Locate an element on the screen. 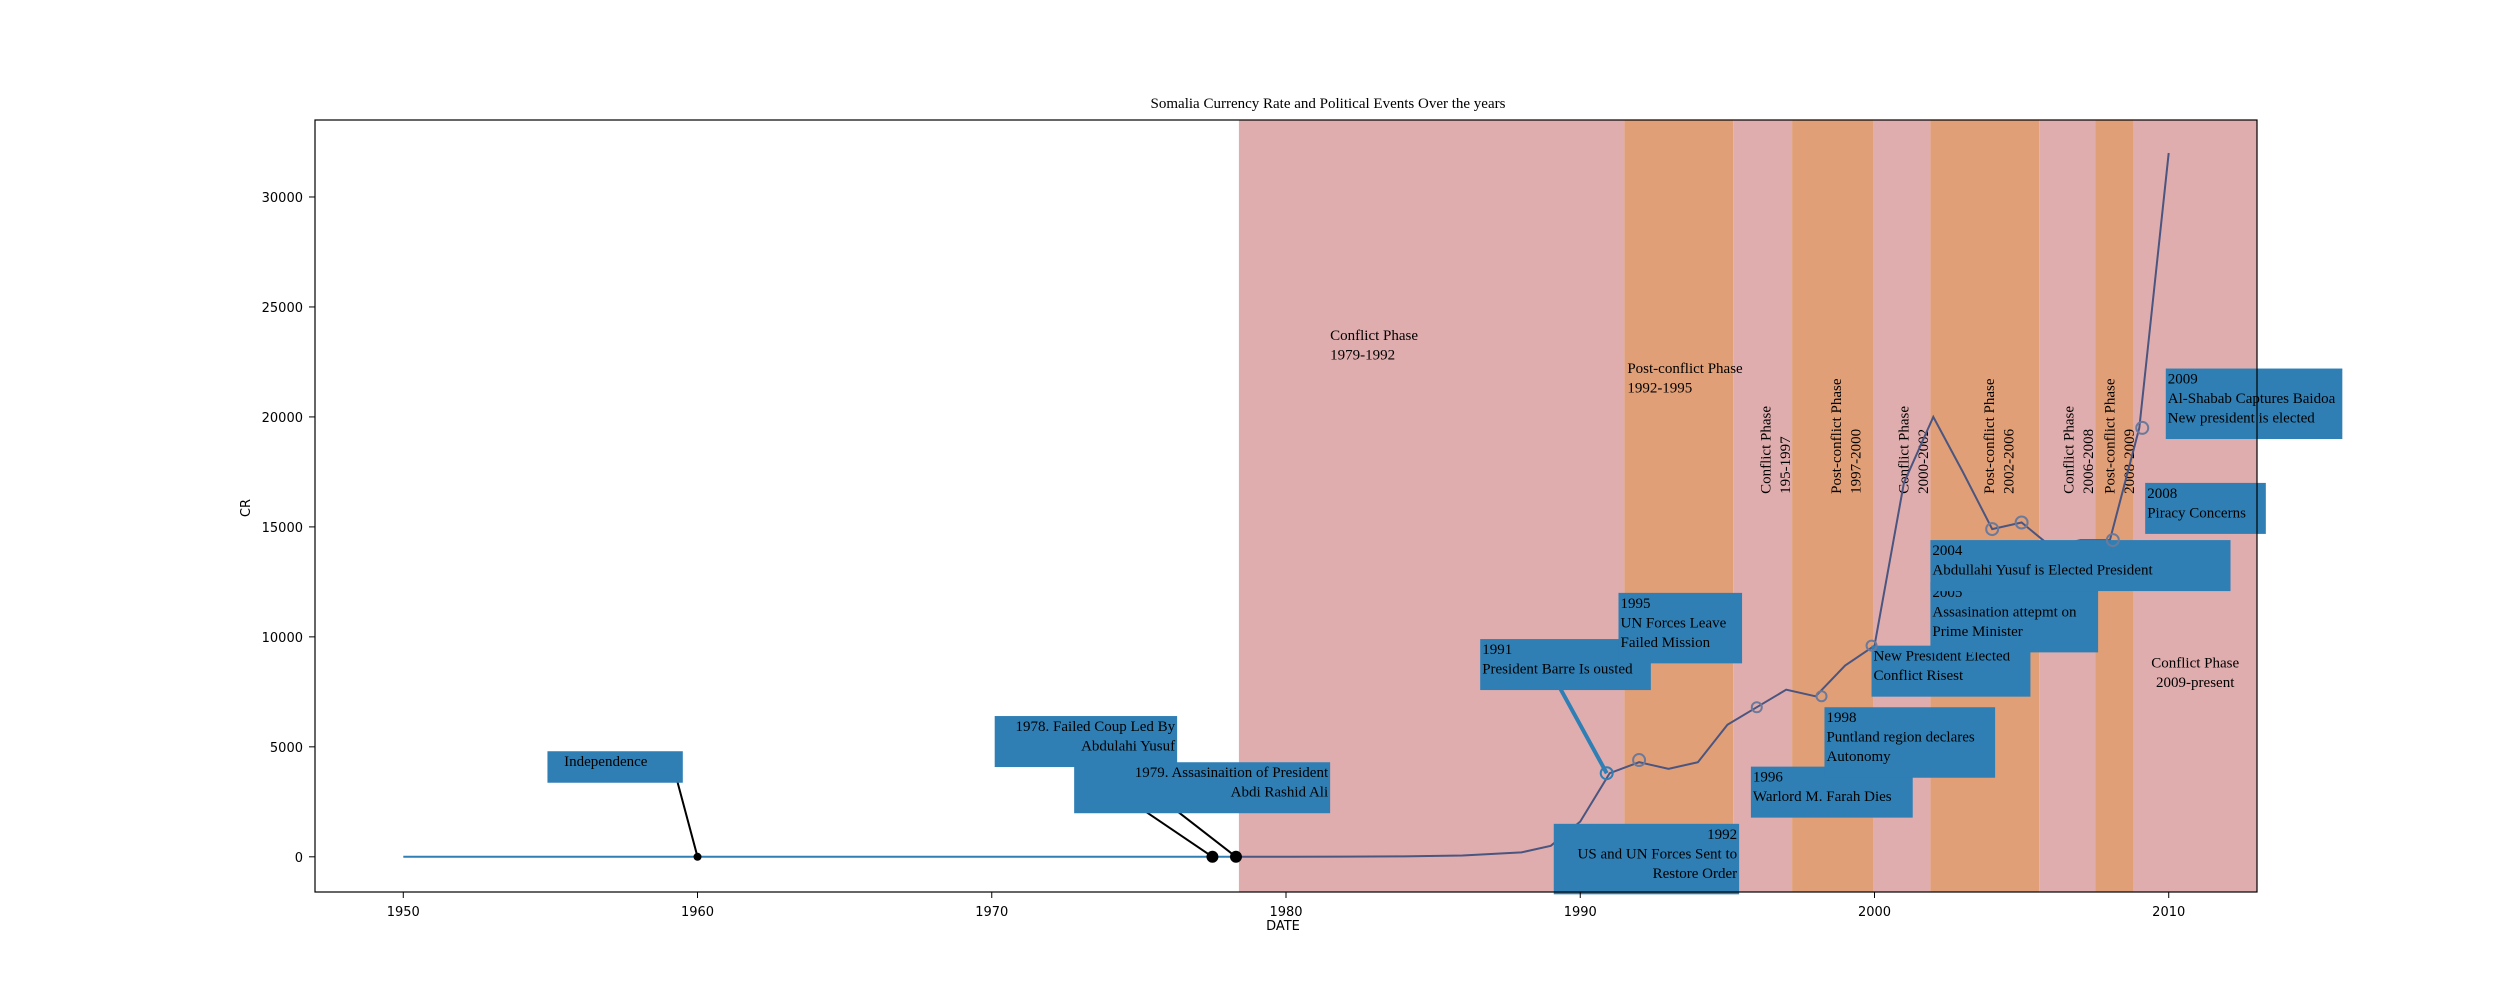 The width and height of the screenshot is (2500, 1000). annotation-text: New President Elected Conflict Risest is located at coordinates (1942, 667).